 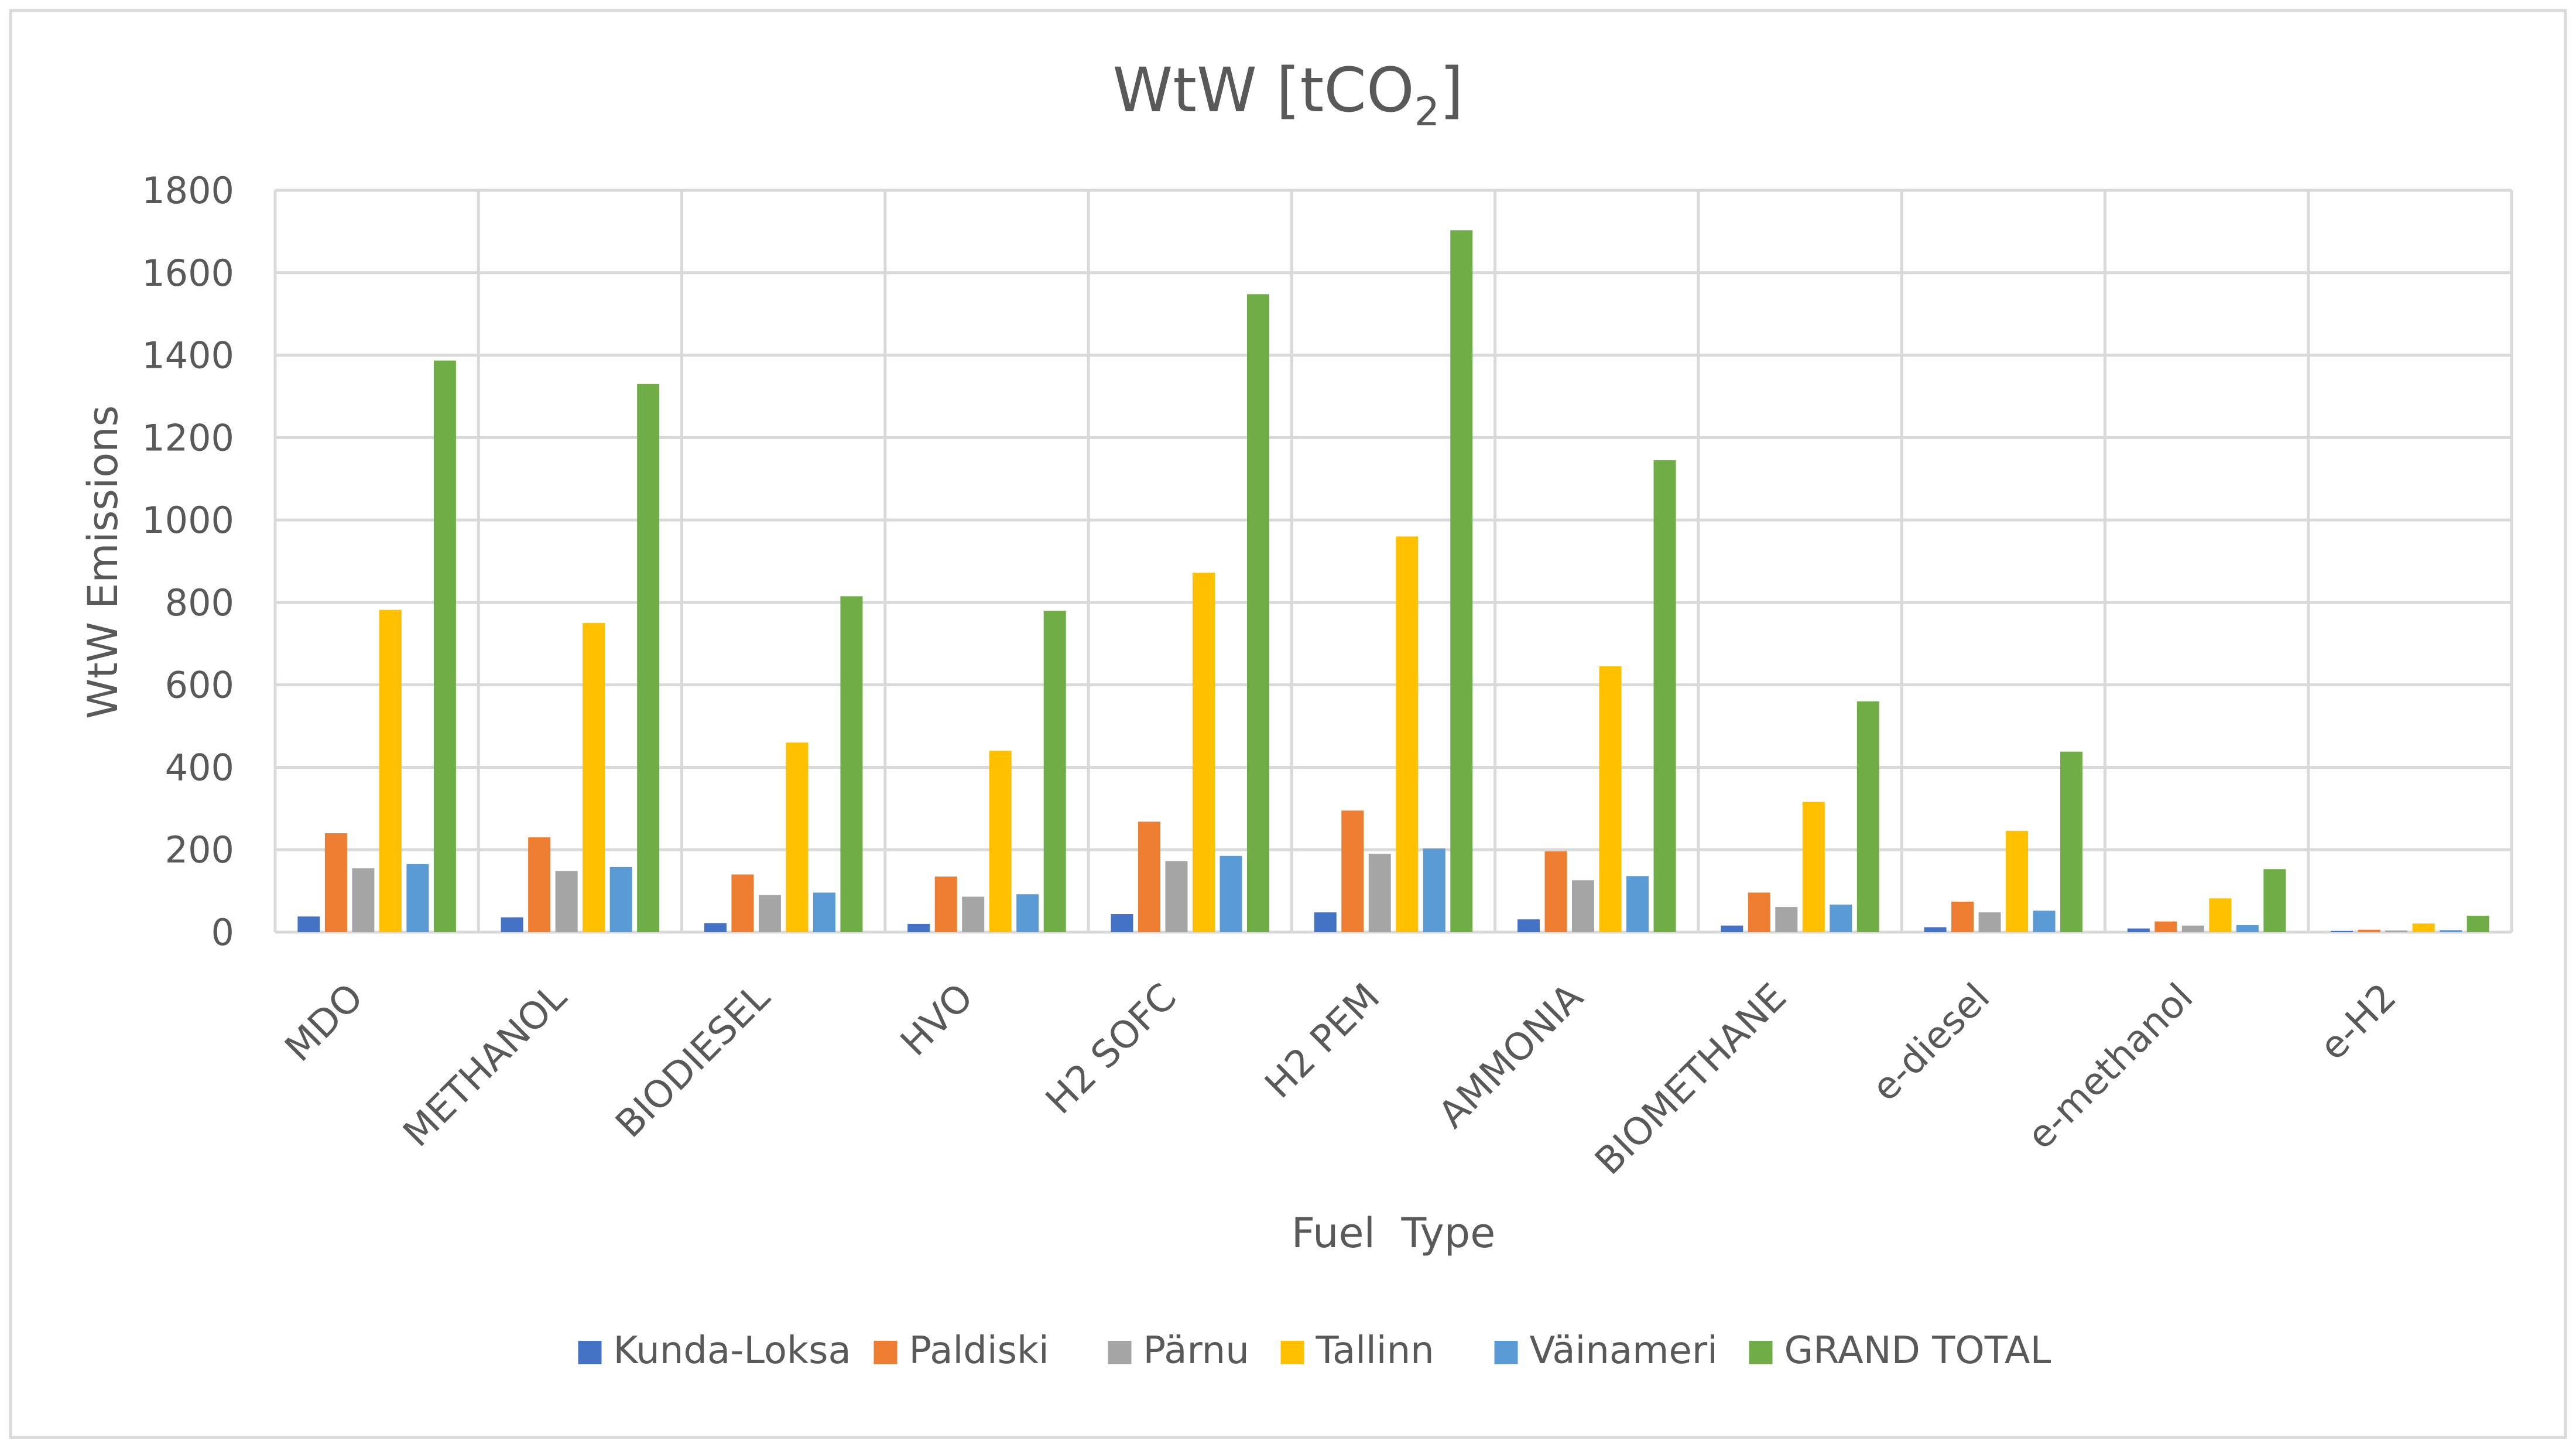 What do you see at coordinates (2396, 931) in the screenshot?
I see `bar-p-rnu-e-h2` at bounding box center [2396, 931].